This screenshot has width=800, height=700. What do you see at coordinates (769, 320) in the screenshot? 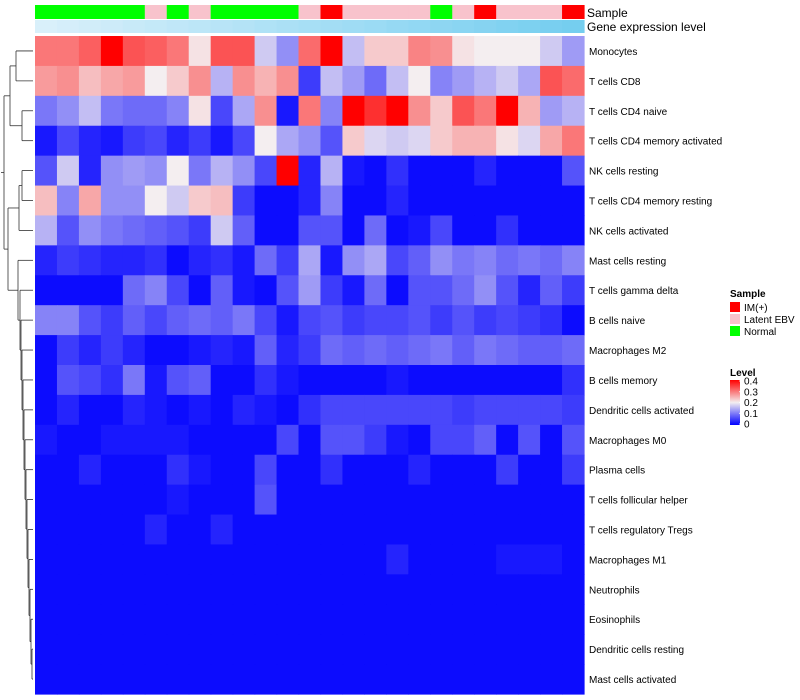
I see `legend-sample-label: Latent EBV` at bounding box center [769, 320].